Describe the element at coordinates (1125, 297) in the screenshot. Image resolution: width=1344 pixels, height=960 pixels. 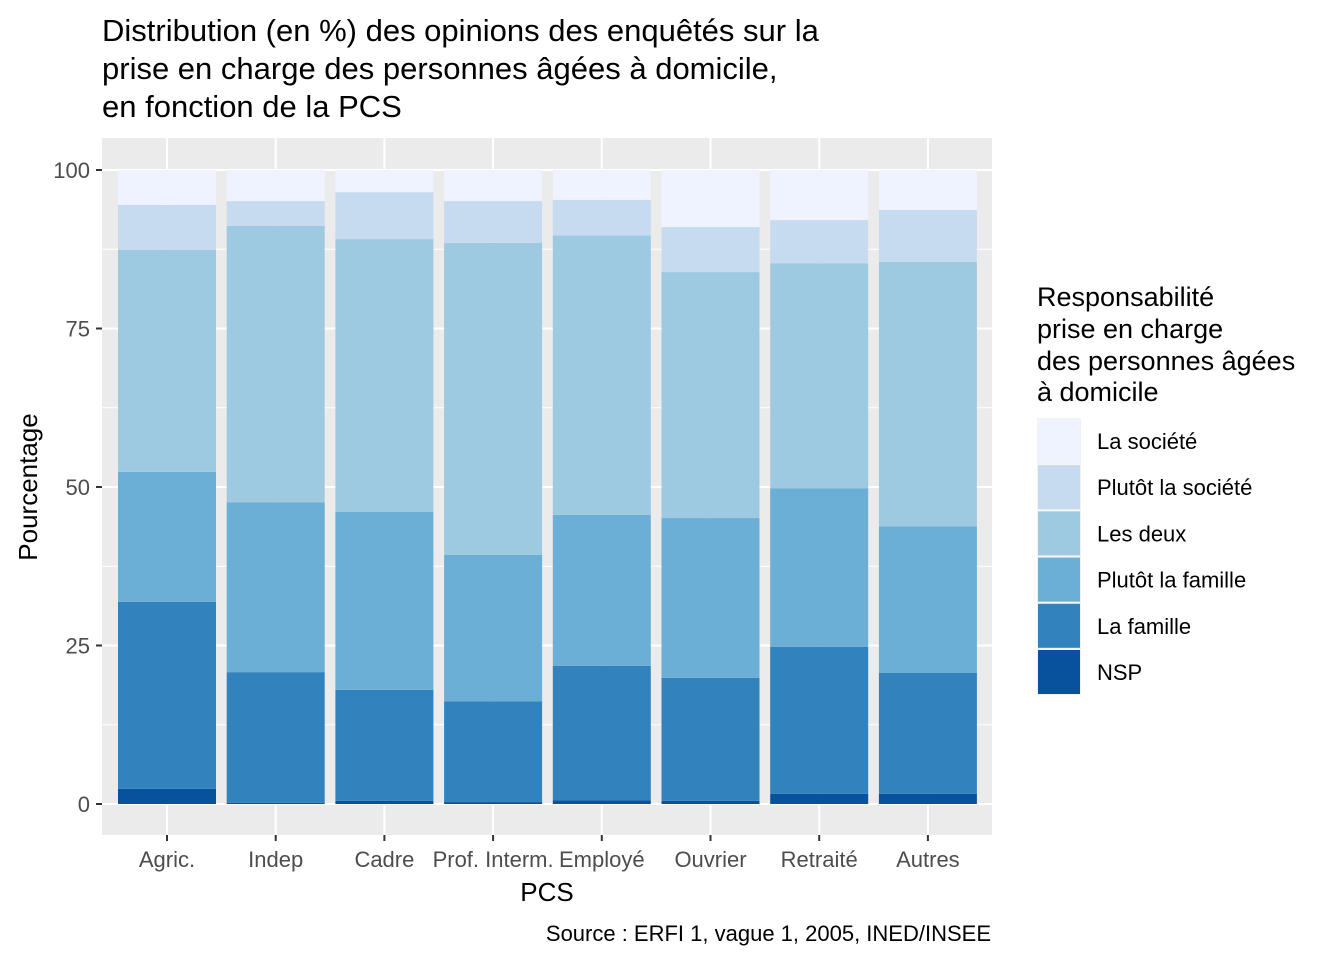
I see `legend-title-line-1: Responsabilité` at that location.